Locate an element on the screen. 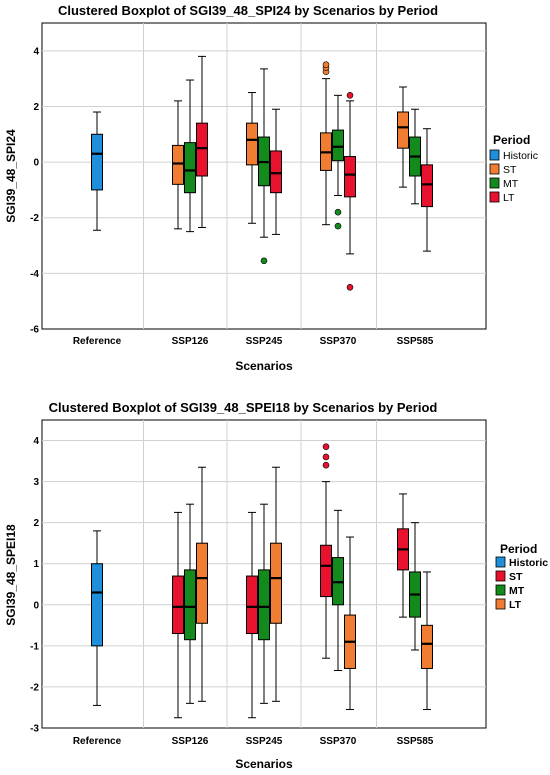 Image resolution: width=550 pixels, height=775 pixels. y-tick-label: -4 is located at coordinates (34, 274).